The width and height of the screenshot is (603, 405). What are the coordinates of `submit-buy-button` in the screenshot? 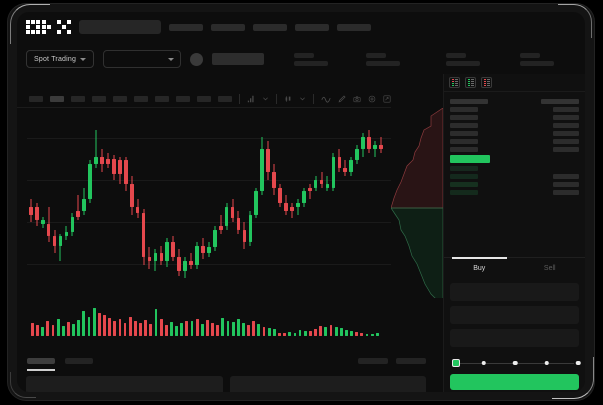 It's located at (514, 382).